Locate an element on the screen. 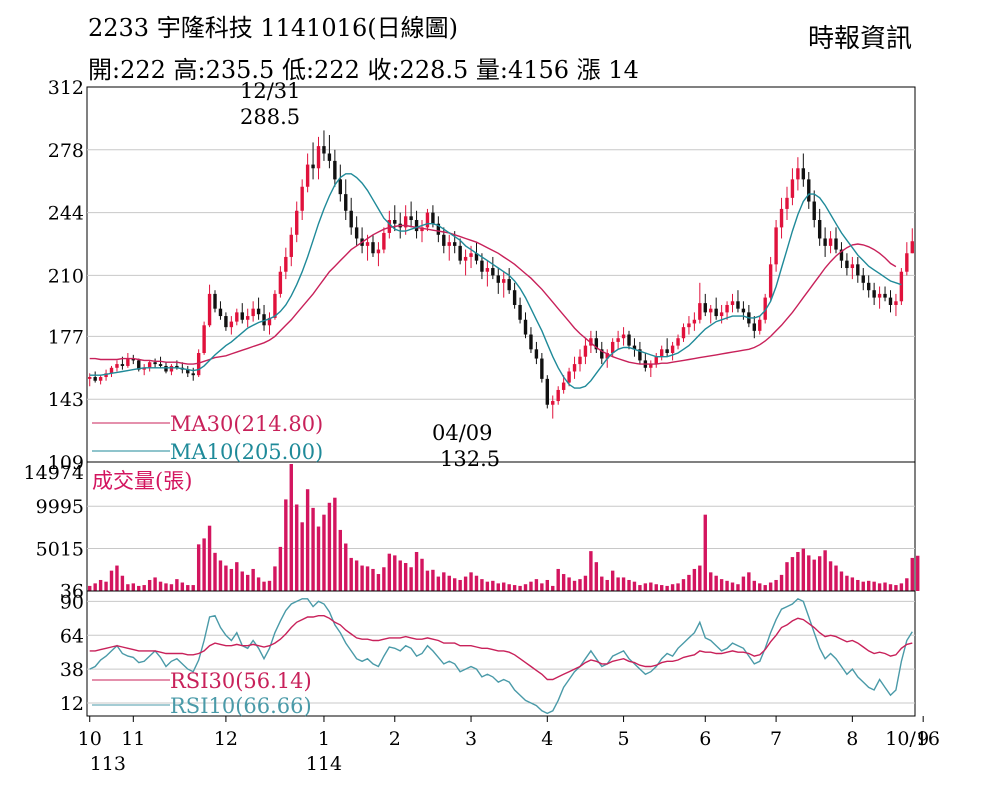 This screenshot has width=1000, height=800. rsi10-line is located at coordinates (501, 656).